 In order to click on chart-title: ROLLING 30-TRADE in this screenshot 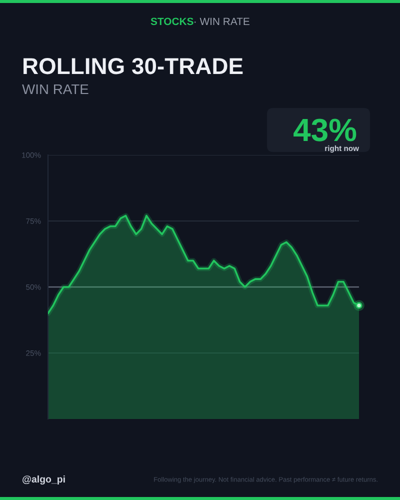, I will do `click(133, 66)`.